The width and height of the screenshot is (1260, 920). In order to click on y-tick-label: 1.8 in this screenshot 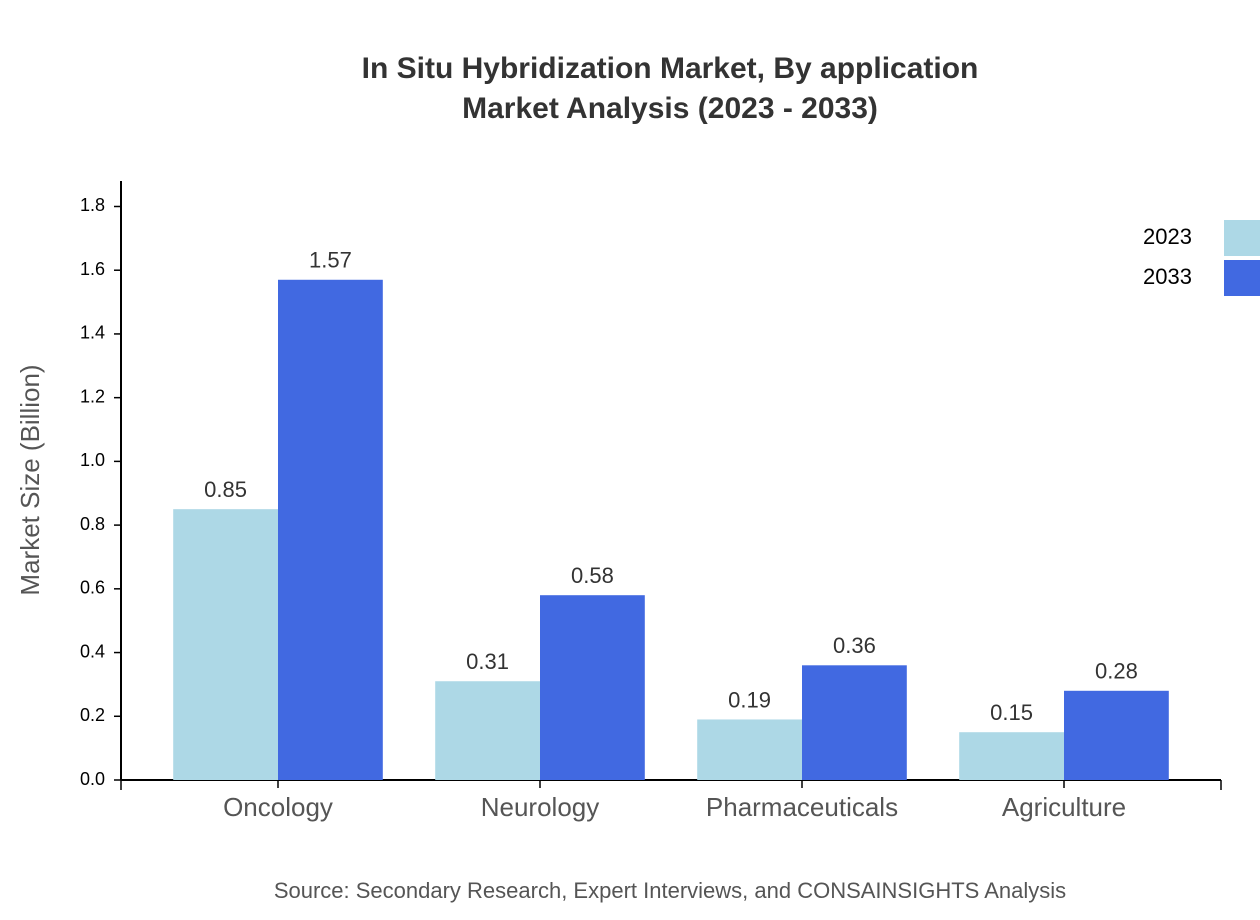, I will do `click(92, 205)`.